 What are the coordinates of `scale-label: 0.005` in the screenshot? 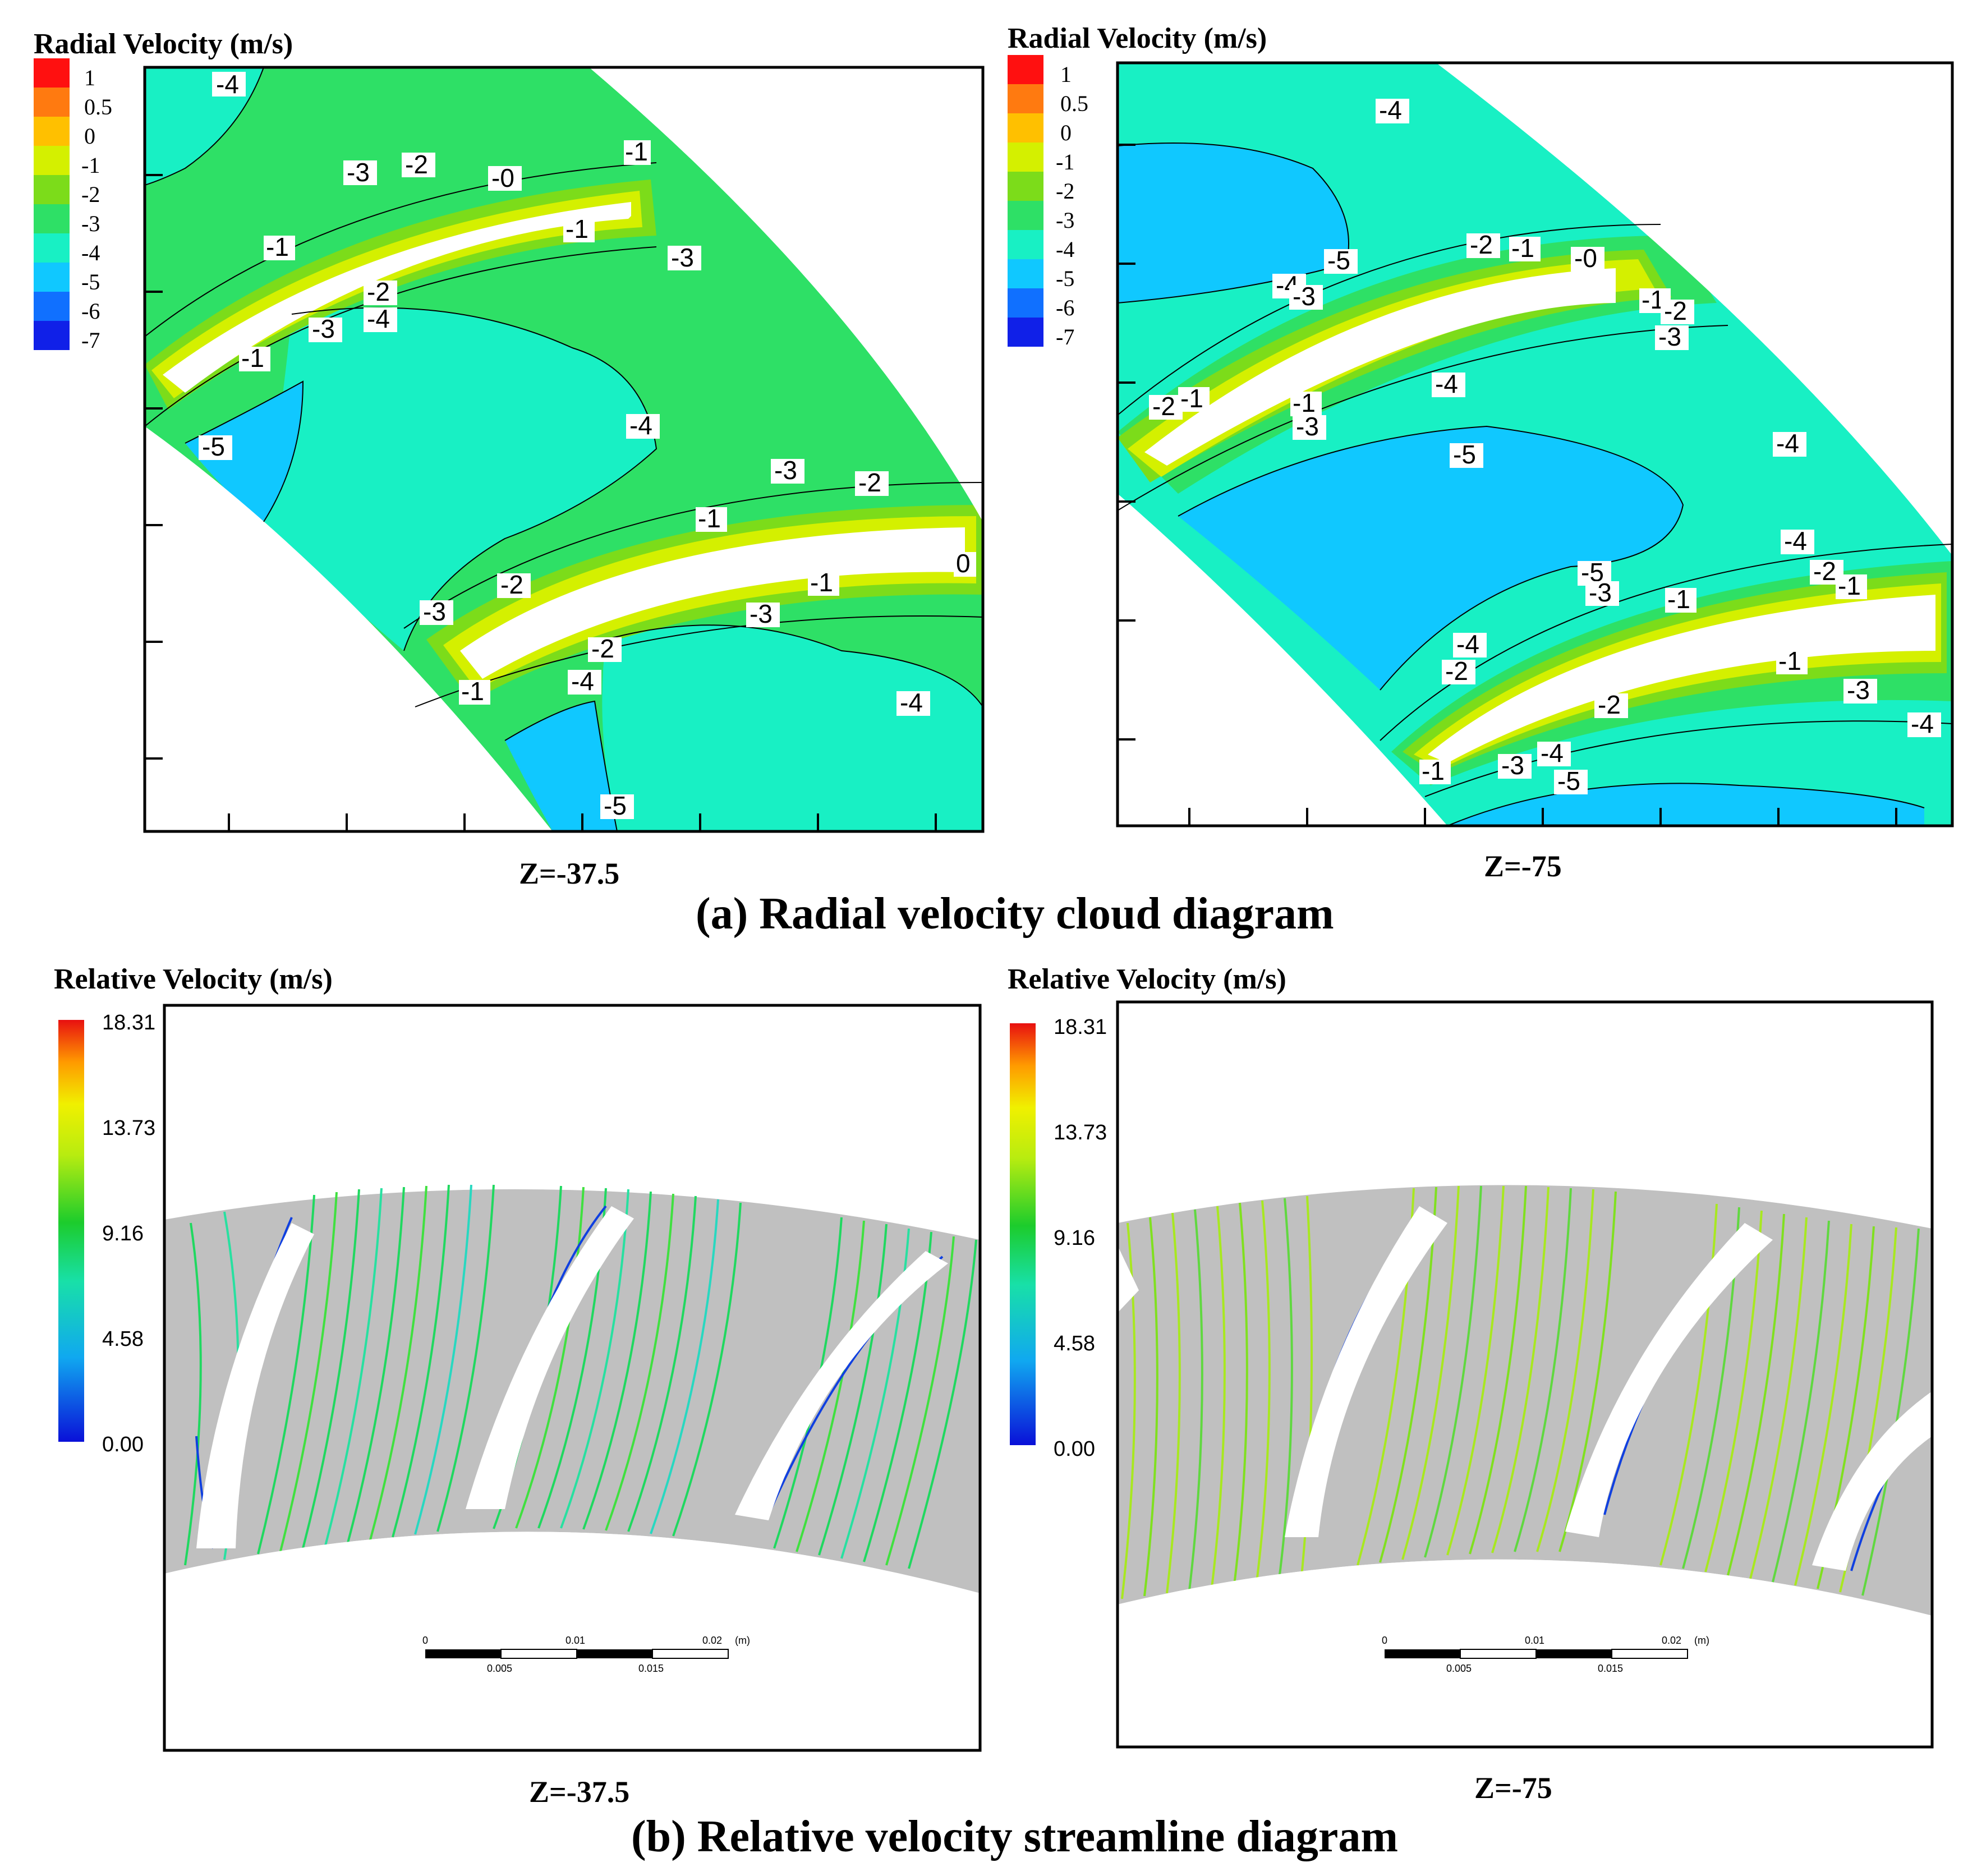 It's located at (1459, 1668).